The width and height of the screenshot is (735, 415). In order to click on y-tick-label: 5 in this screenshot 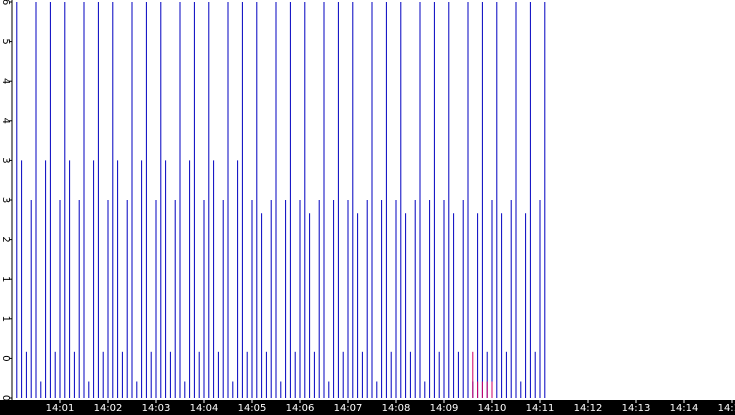, I will do `click(5, 41)`.